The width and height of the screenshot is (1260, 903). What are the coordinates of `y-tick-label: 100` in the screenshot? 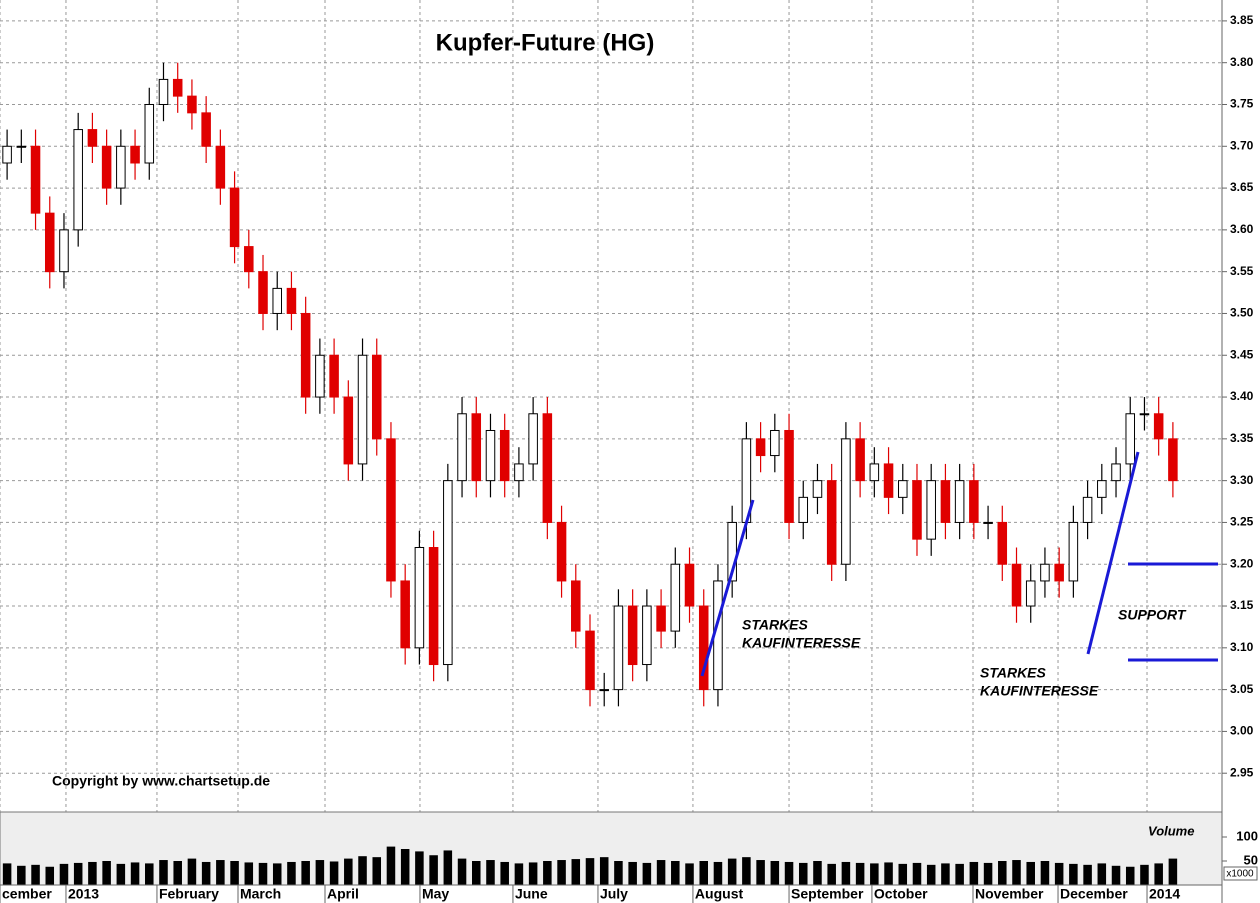 It's located at (1247, 835).